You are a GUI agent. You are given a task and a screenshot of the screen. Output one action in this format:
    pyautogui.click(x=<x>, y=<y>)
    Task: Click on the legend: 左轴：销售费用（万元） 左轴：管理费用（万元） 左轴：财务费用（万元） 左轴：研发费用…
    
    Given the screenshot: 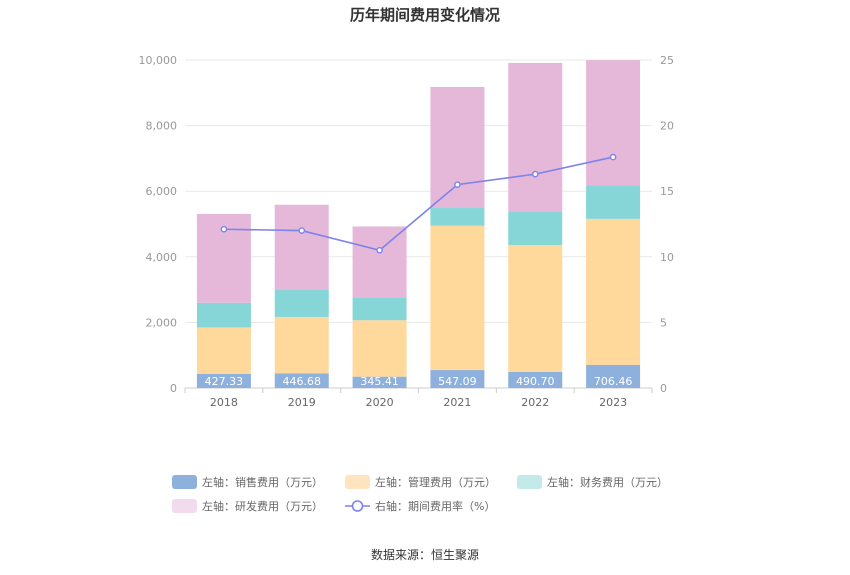 What is the action you would take?
    pyautogui.click(x=420, y=494)
    